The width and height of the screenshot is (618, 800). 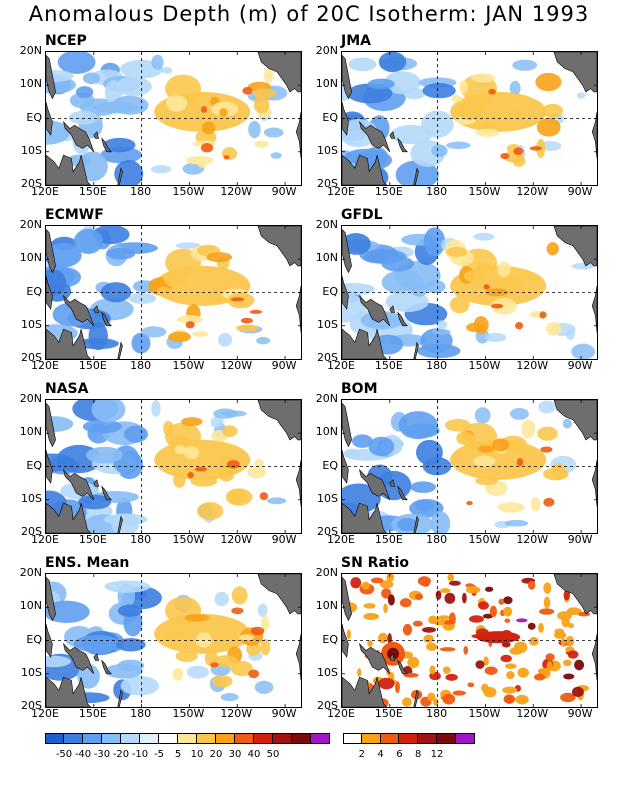 What do you see at coordinates (359, 389) in the screenshot?
I see `panel-title: BOM` at bounding box center [359, 389].